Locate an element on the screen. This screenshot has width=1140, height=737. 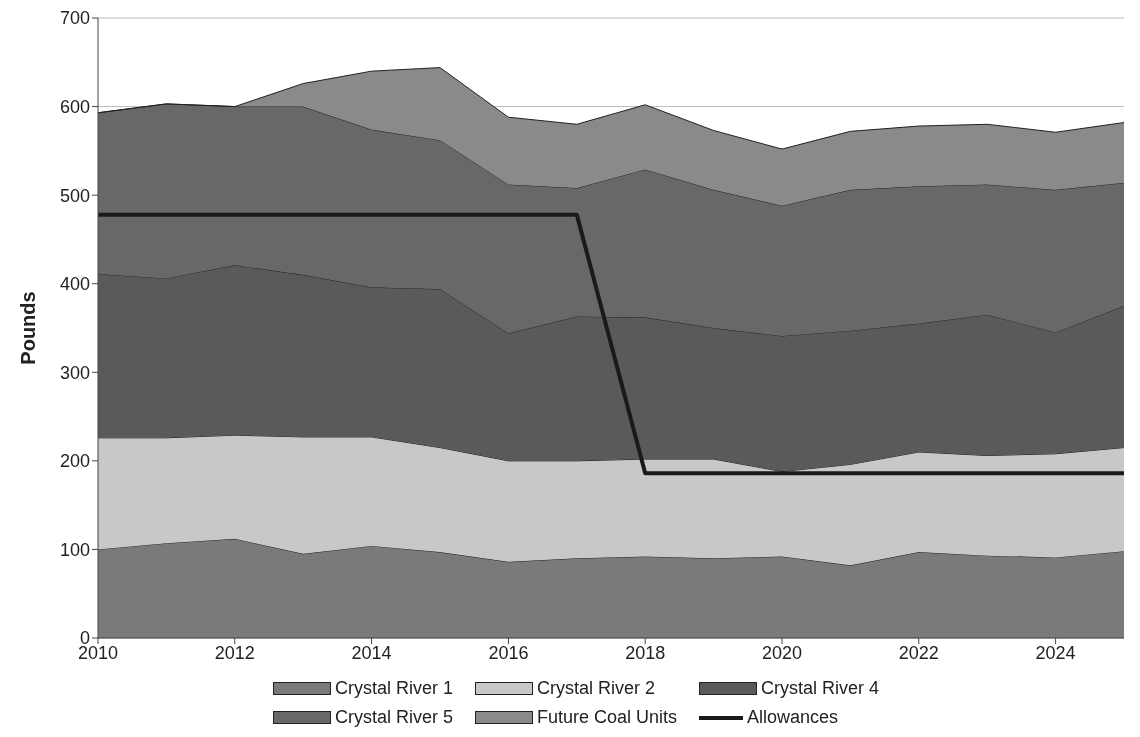
x-tick-label: 2024 is located at coordinates (1055, 652).